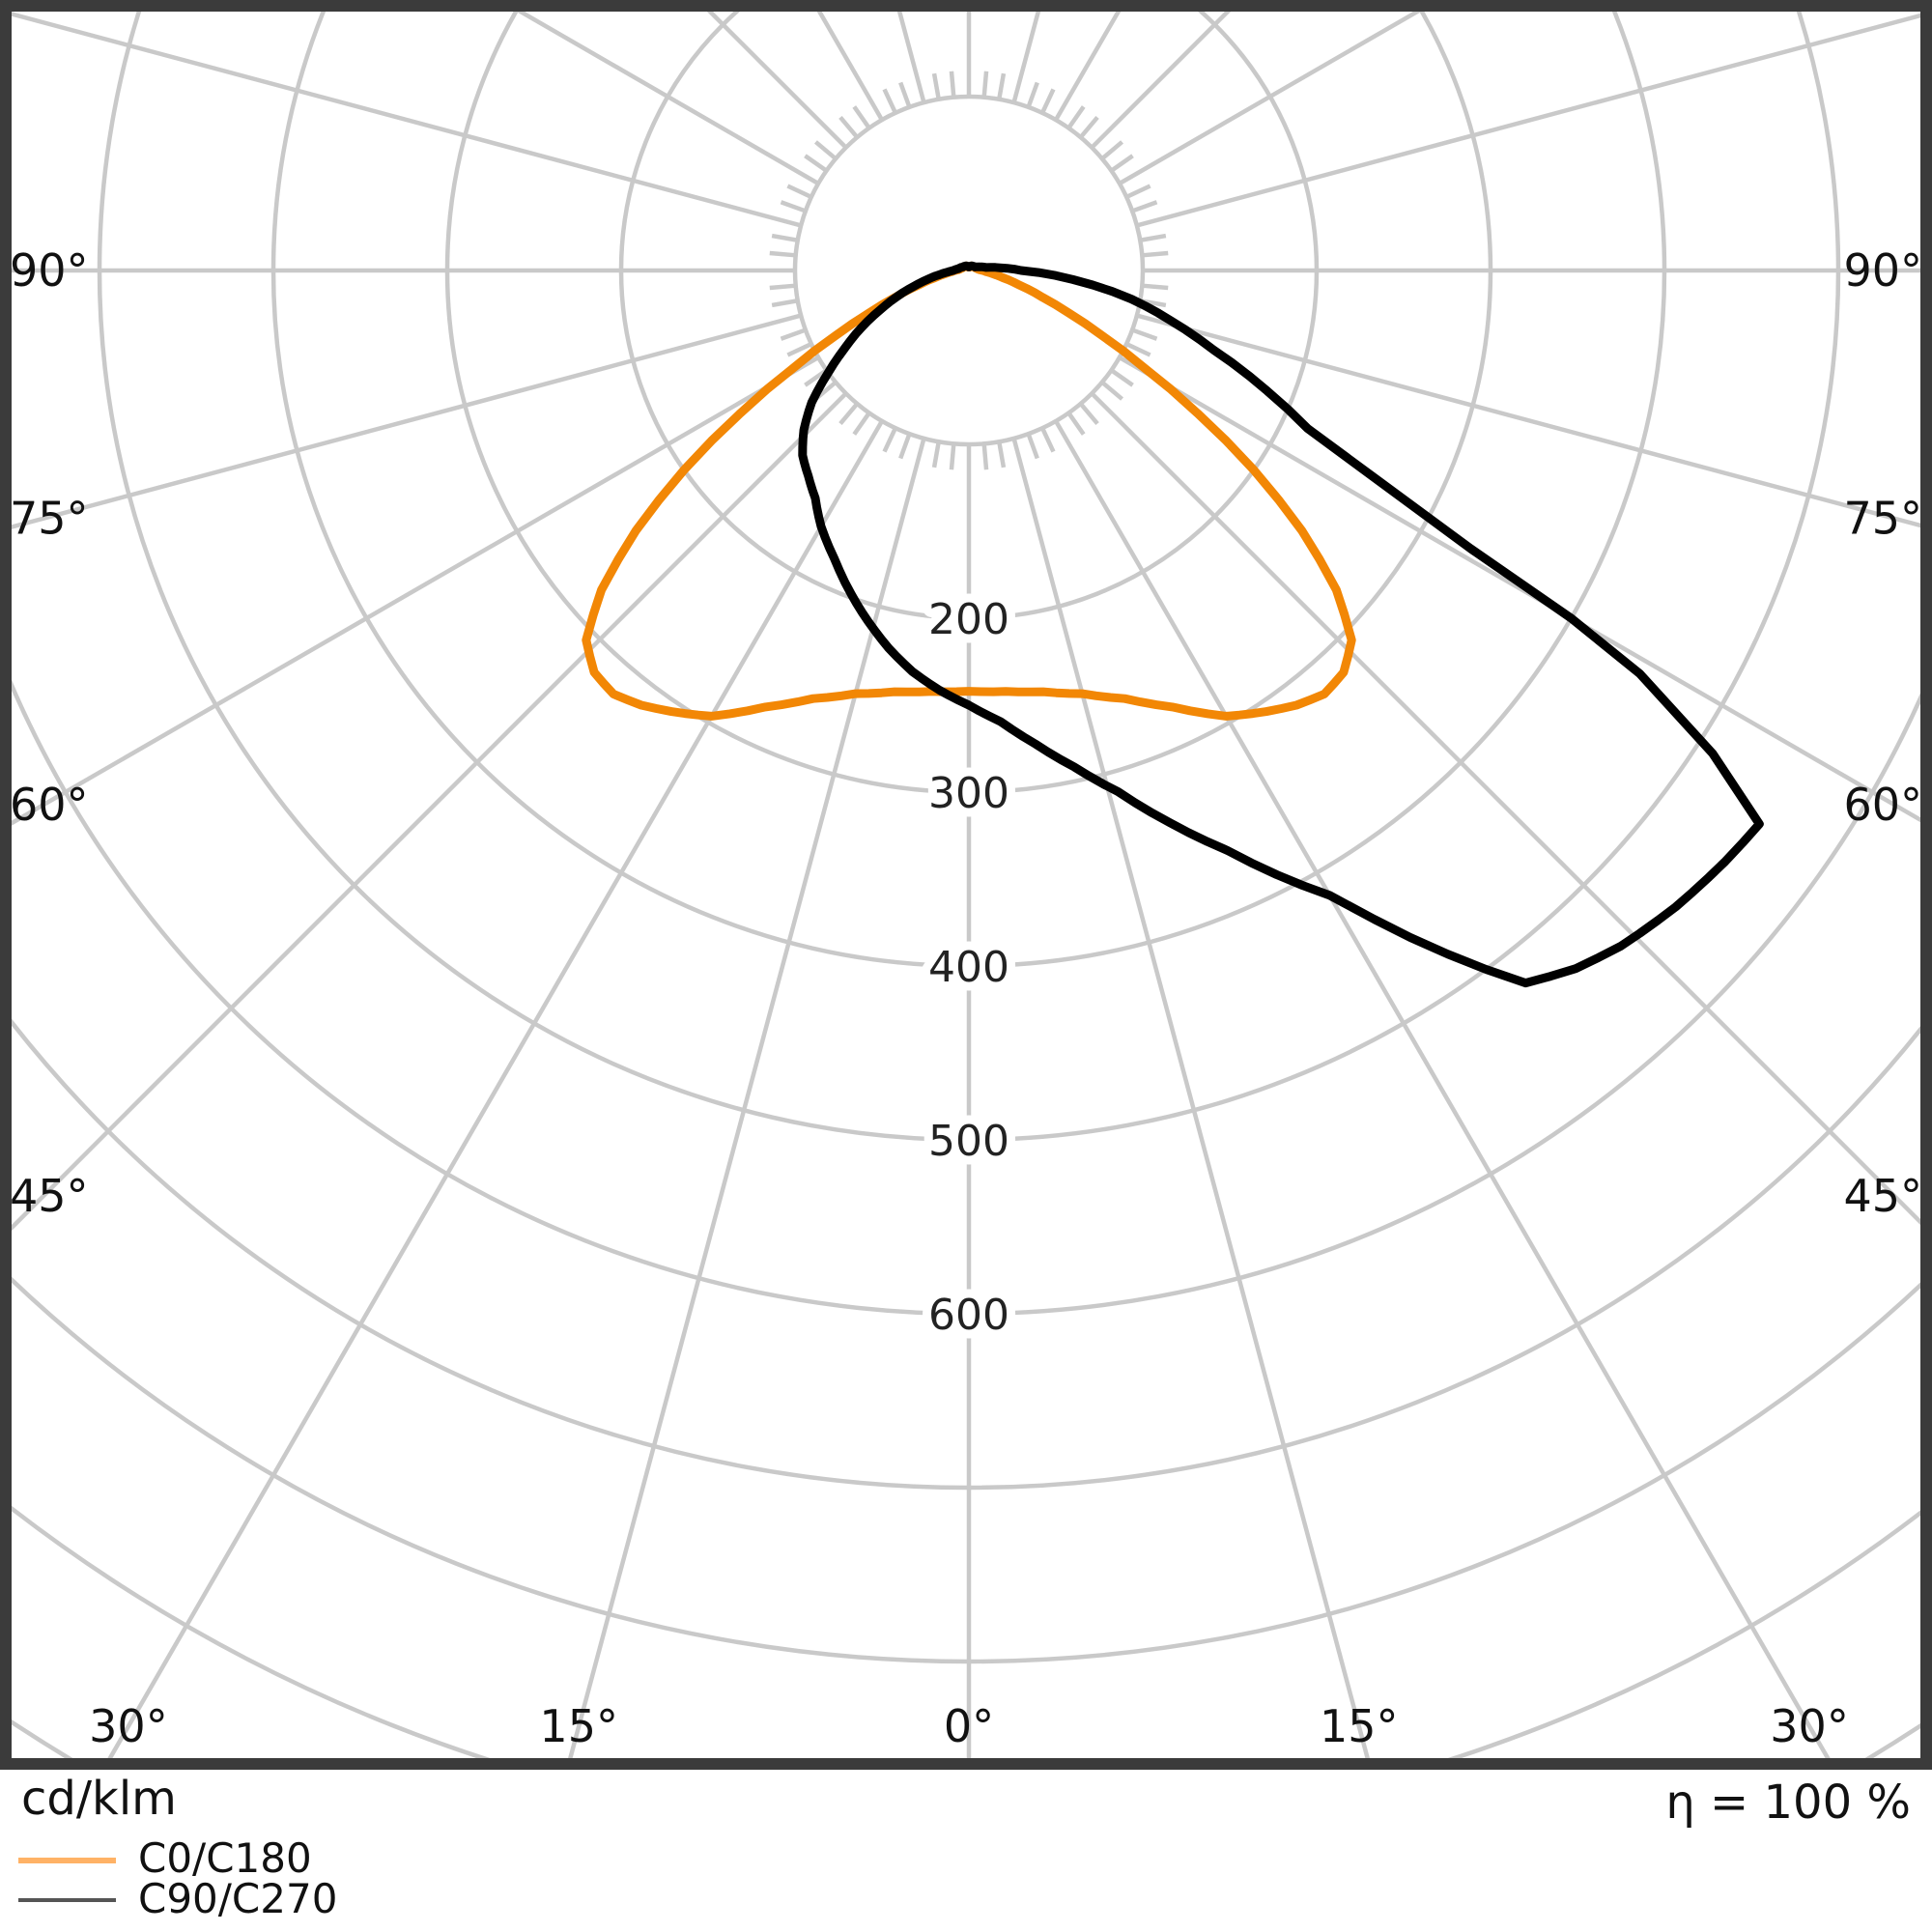  Describe the element at coordinates (1359, 1726) in the screenshot. I see `angle-label-bottom-3: 15°` at that location.